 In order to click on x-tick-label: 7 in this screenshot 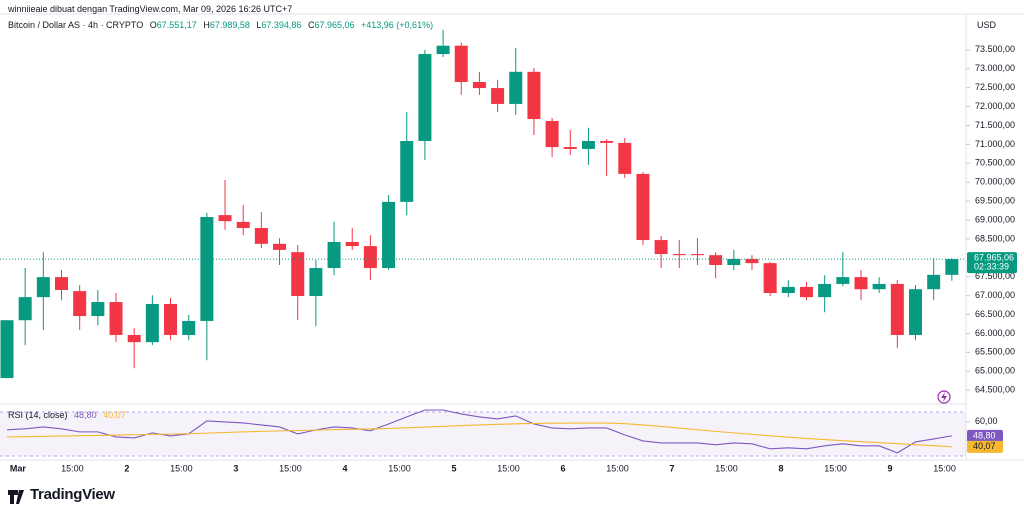, I will do `click(672, 468)`.